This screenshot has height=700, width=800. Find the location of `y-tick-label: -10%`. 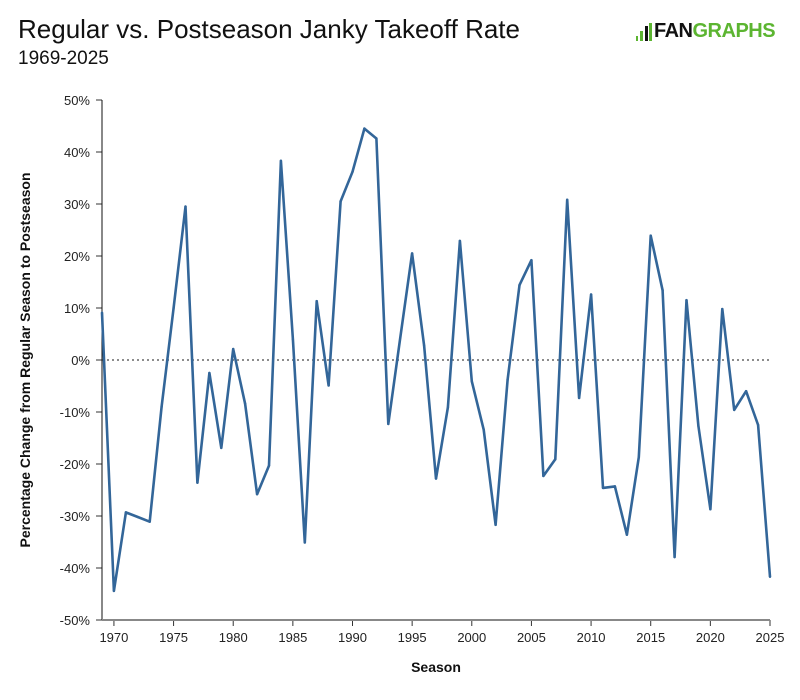

y-tick-label: -10% is located at coordinates (75, 412).